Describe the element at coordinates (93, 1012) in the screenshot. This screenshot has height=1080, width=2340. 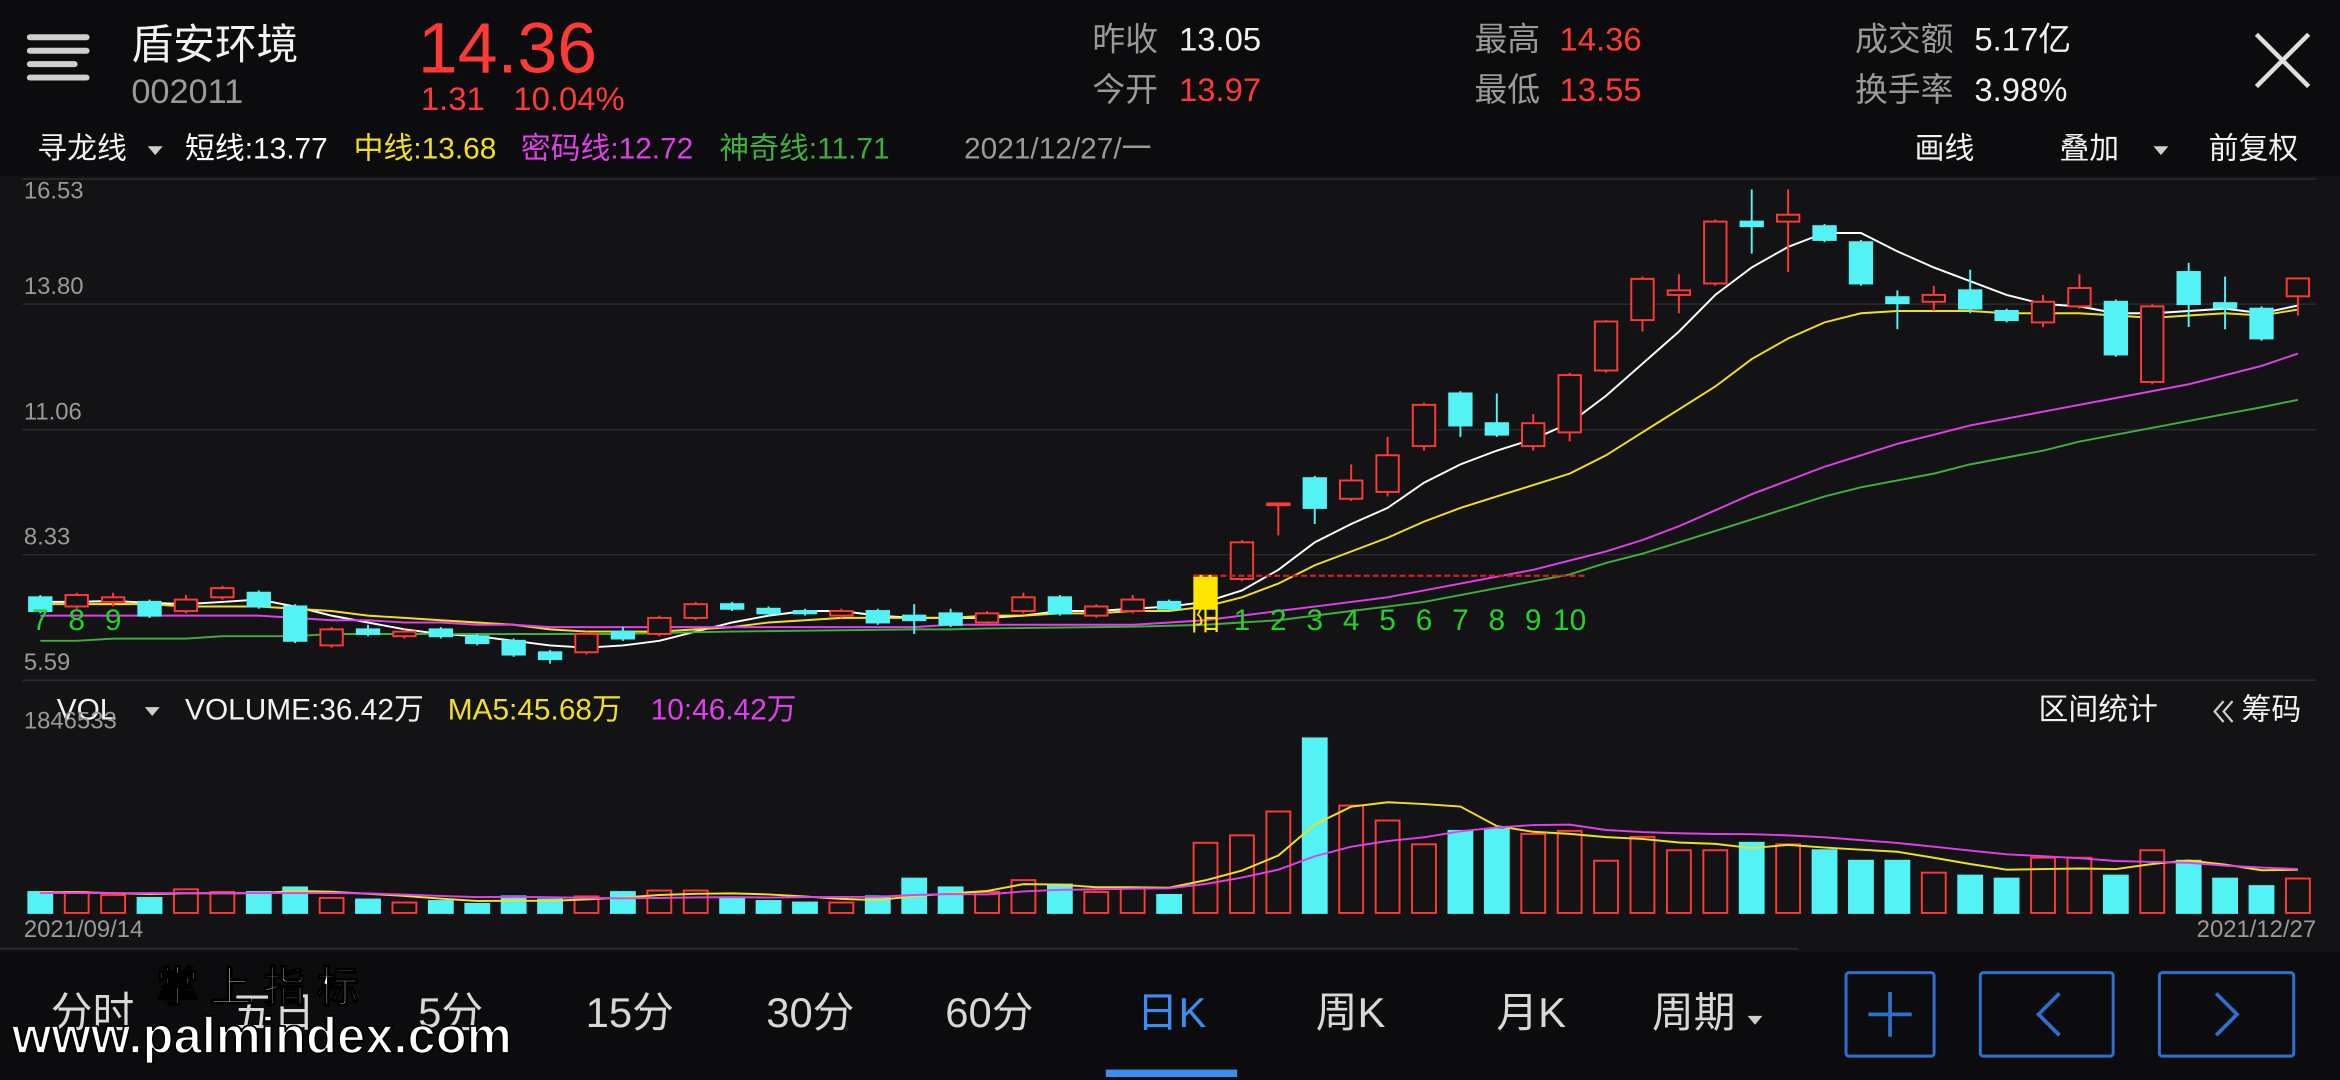
I see `period-tab: 分时` at that location.